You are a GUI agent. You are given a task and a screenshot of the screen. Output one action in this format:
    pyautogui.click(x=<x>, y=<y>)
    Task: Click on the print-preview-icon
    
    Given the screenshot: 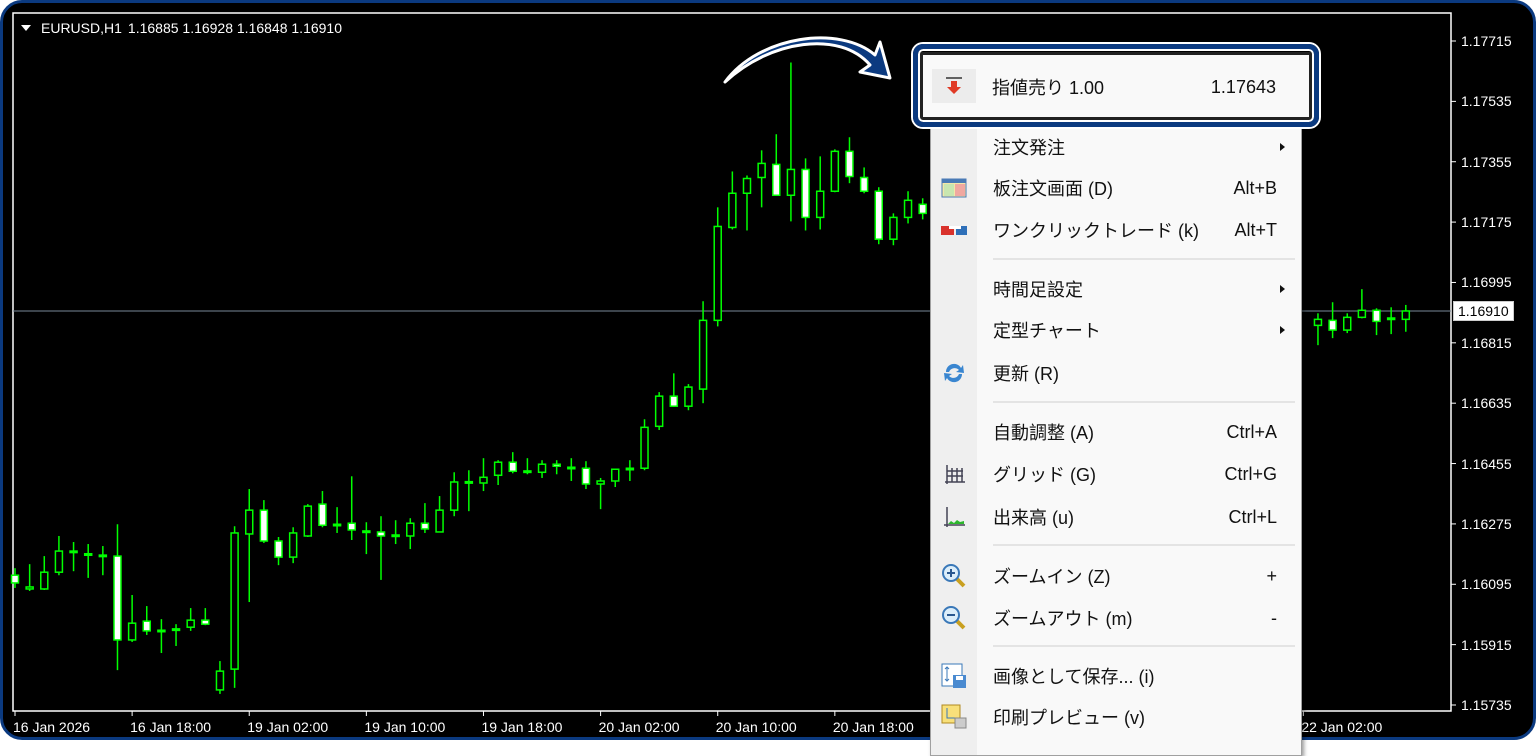 What is the action you would take?
    pyautogui.click(x=954, y=716)
    